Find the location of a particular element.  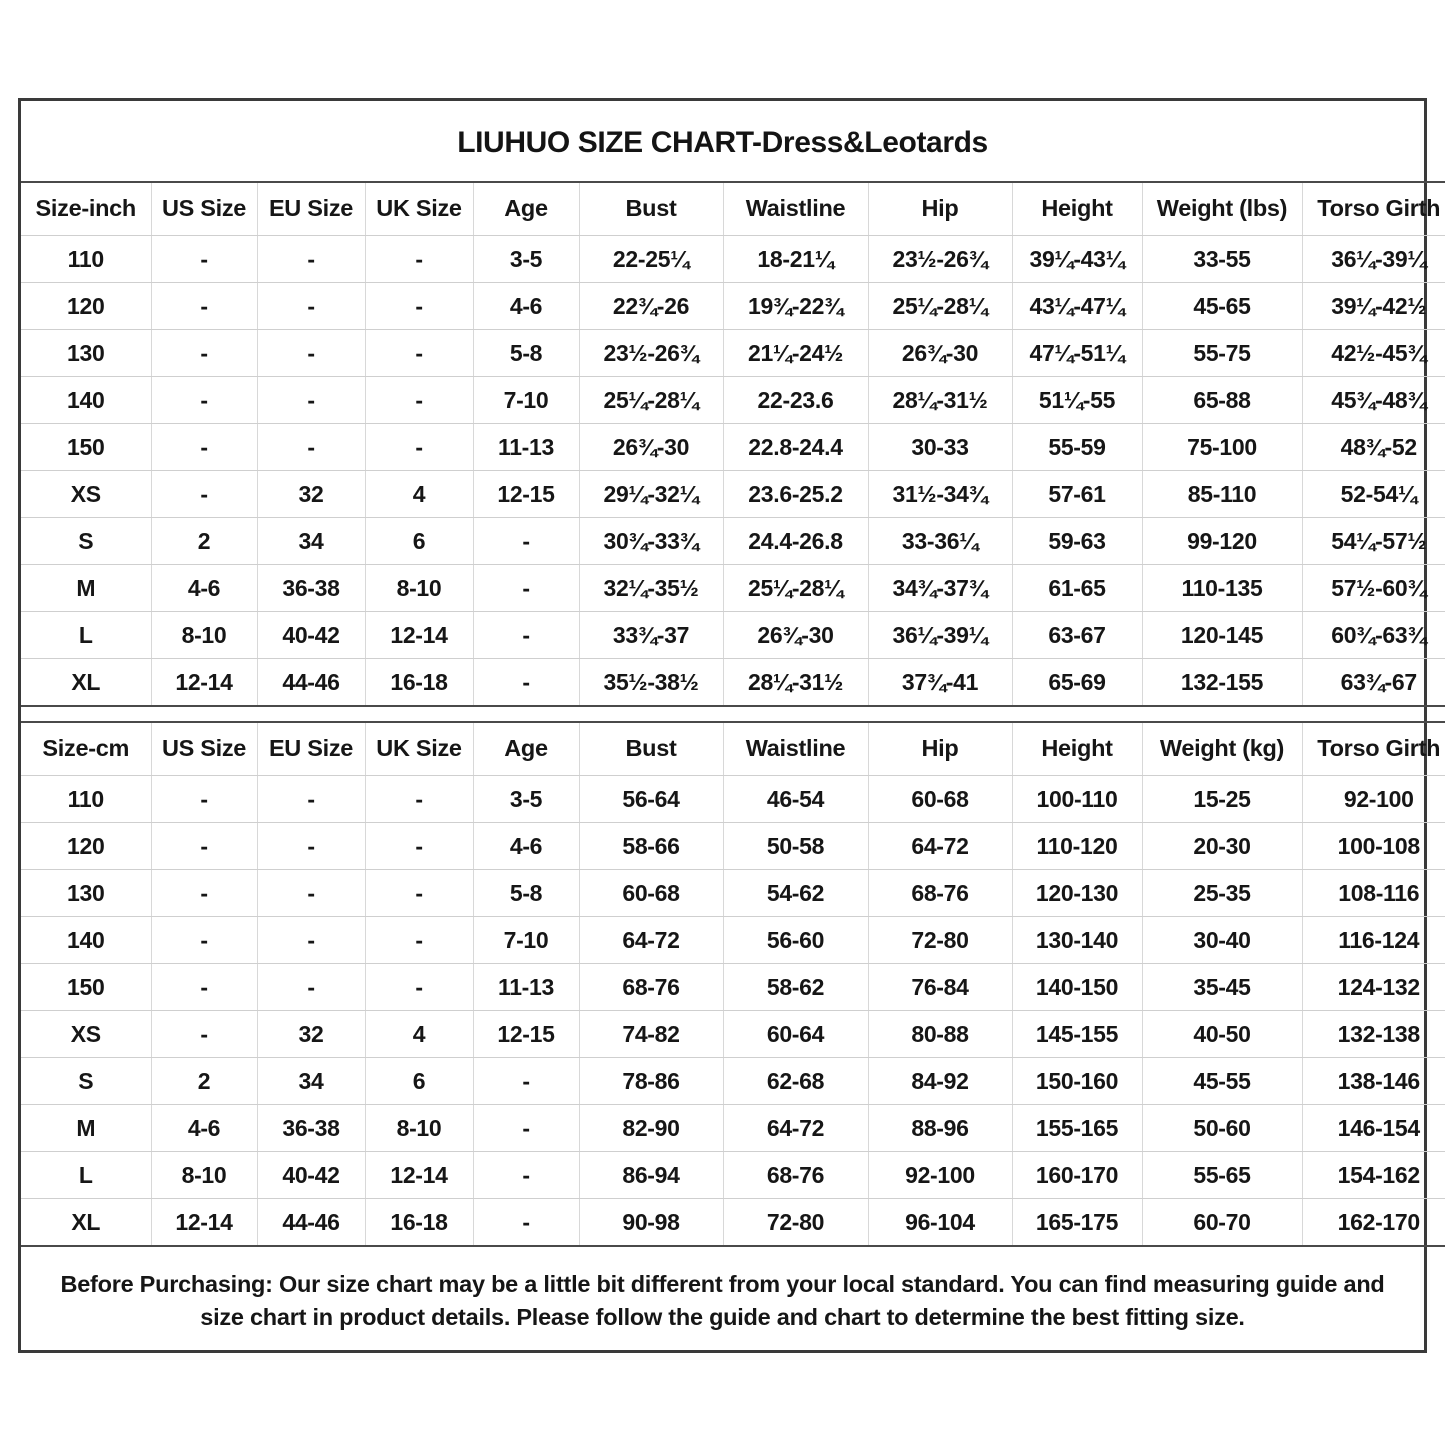

inch-cell: 28¼-31½ is located at coordinates (940, 400).